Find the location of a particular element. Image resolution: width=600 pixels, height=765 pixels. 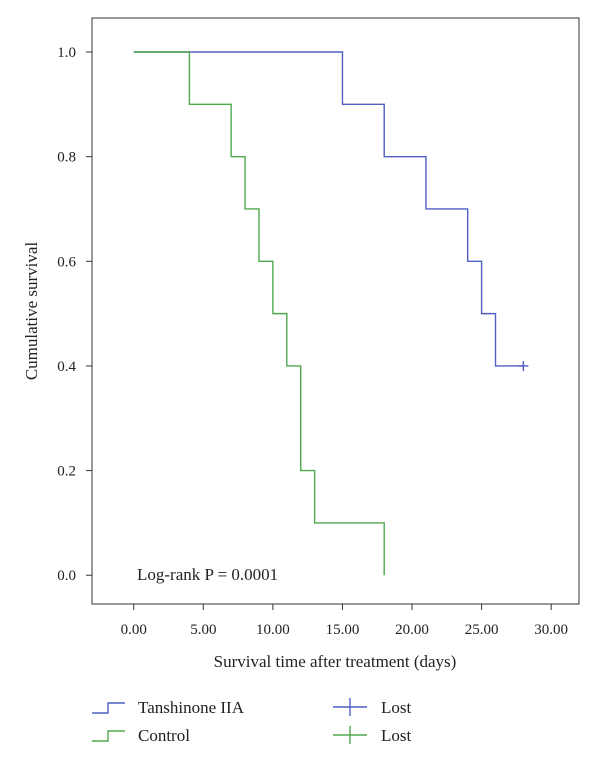

y-tick-label: 0.6 is located at coordinates (66, 262).